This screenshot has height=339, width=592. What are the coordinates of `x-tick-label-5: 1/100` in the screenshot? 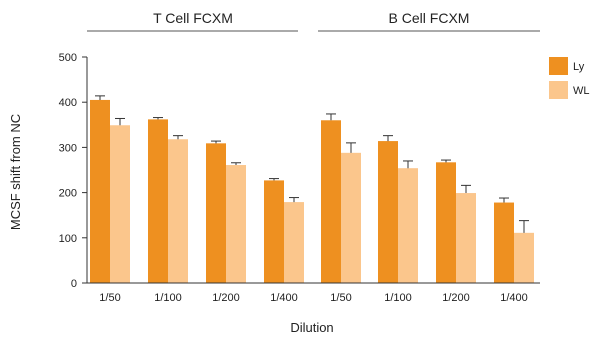 It's located at (398, 298).